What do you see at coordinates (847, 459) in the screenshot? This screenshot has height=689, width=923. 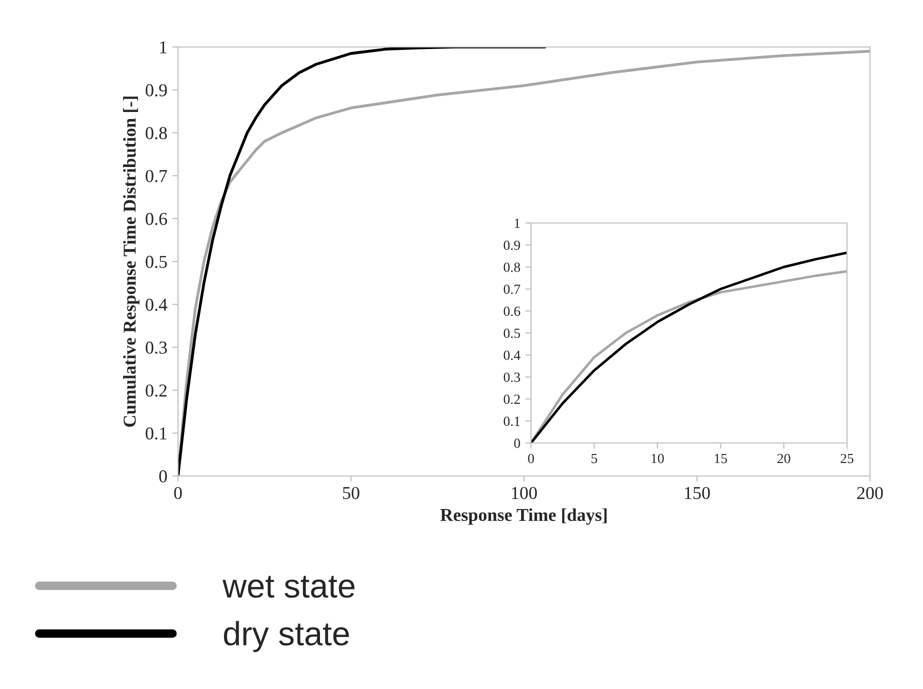 I see `x-tick-label: 25` at bounding box center [847, 459].